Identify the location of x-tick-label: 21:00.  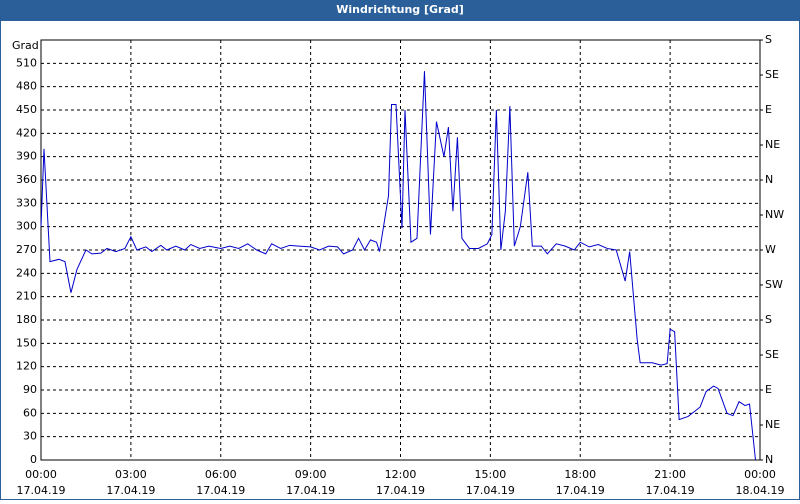
(670, 474).